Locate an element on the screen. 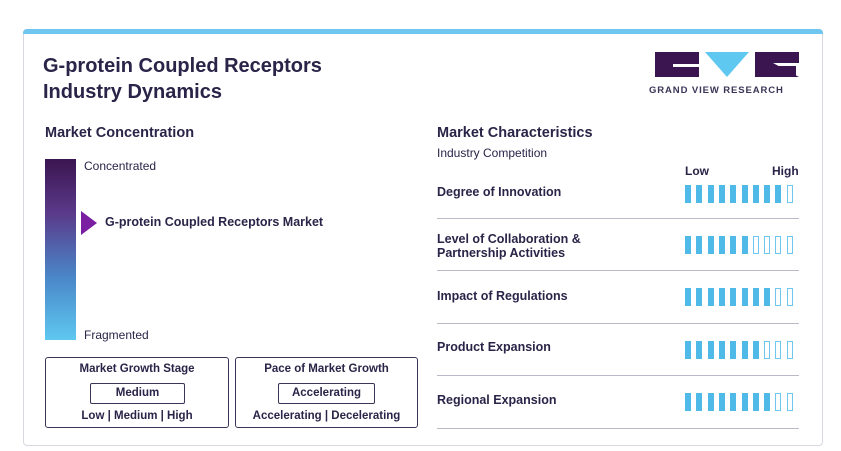 The width and height of the screenshot is (841, 451). growth-stage-value: Medium is located at coordinates (137, 393).